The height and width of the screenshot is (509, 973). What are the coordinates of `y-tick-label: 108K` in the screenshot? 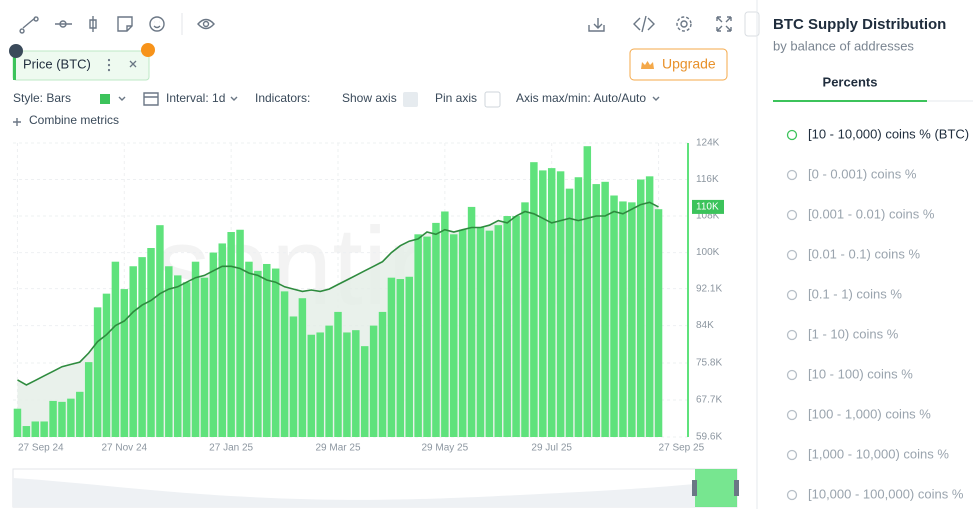 It's located at (708, 216).